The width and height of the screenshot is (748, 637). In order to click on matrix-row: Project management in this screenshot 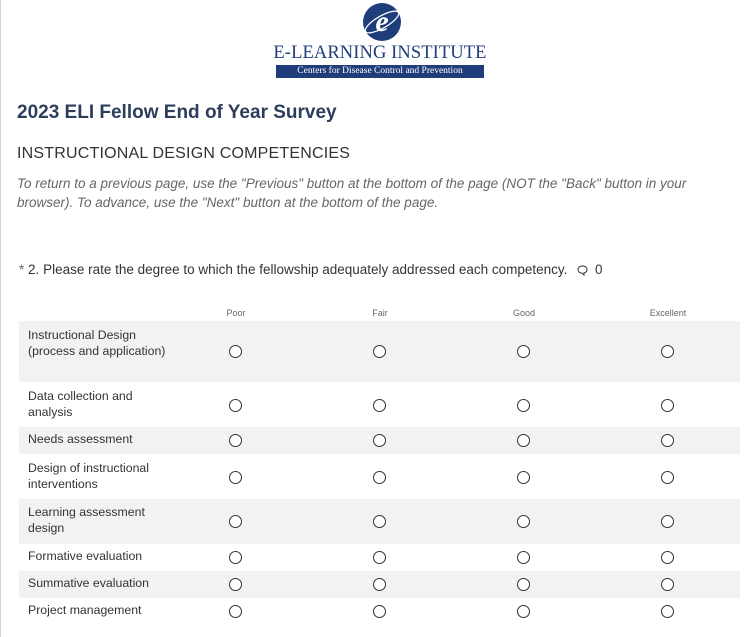, I will do `click(379, 611)`.